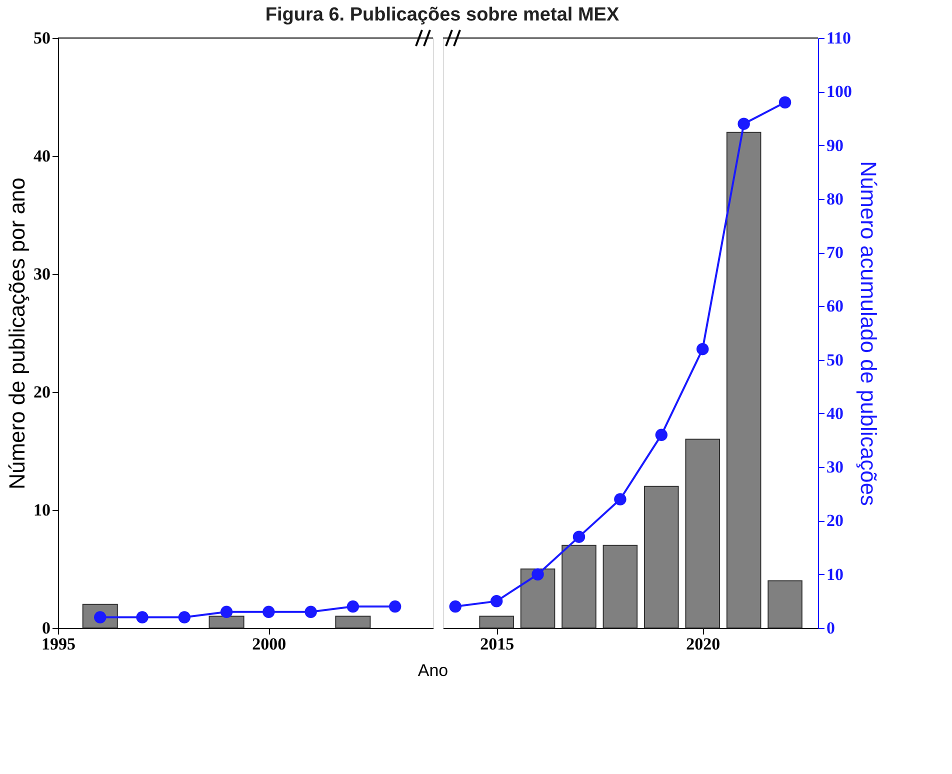  Describe the element at coordinates (442, 15) in the screenshot. I see `chart-title: Figura 6. Publicações sobre metal MEX` at that location.